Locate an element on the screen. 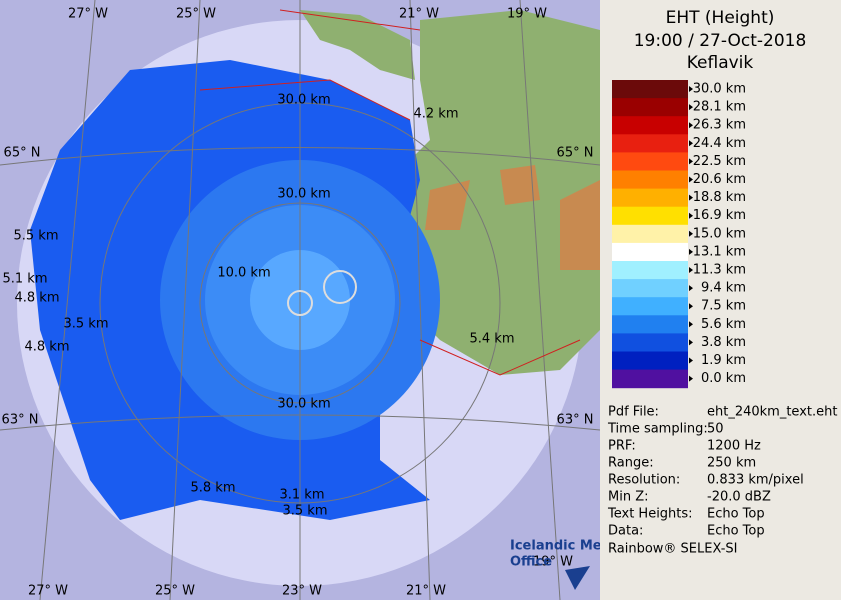 This screenshot has width=841, height=604. logo-icon is located at coordinates (577, 578).